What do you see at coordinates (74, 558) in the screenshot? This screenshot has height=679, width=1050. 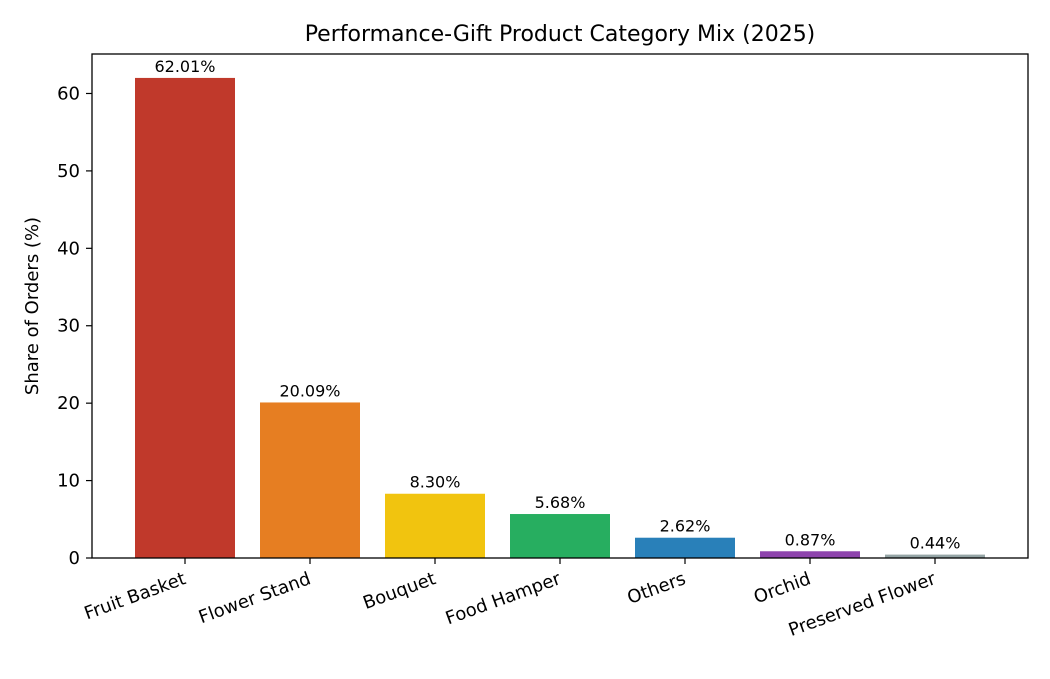 I see `y-tick-label: 0` at bounding box center [74, 558].